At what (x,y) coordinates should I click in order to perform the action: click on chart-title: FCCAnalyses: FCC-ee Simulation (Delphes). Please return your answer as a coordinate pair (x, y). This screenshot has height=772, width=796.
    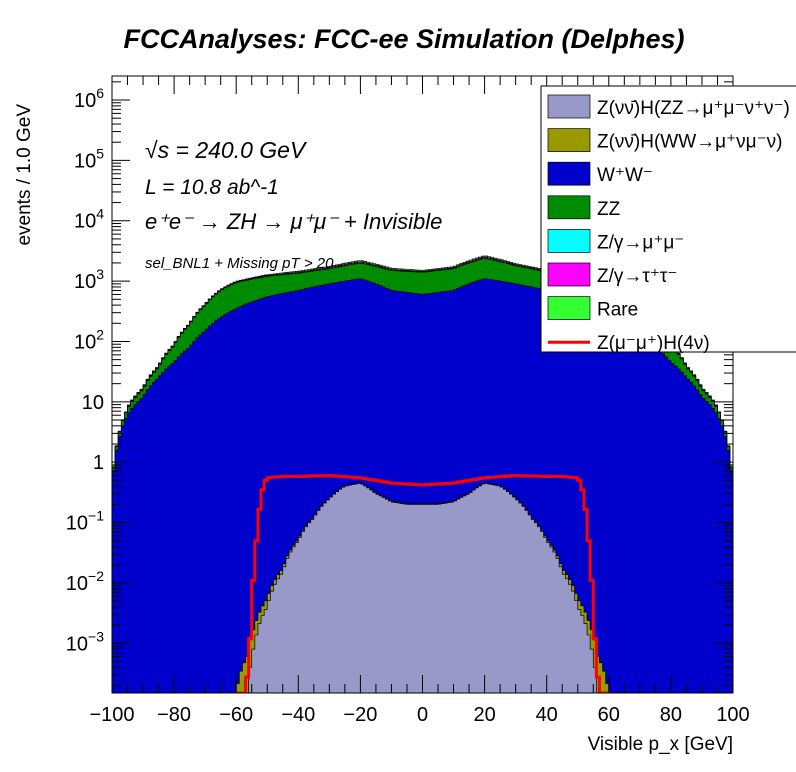
    Looking at the image, I should click on (403, 39).